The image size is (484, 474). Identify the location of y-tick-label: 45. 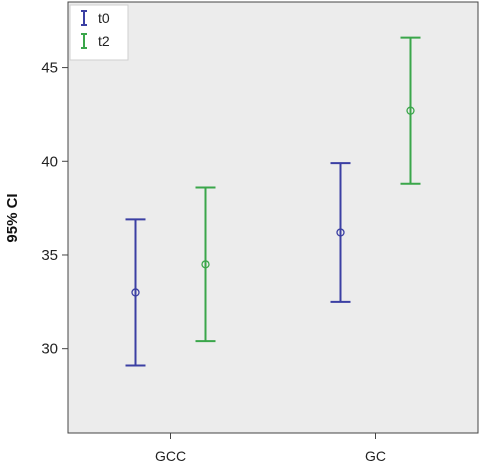
(49, 68).